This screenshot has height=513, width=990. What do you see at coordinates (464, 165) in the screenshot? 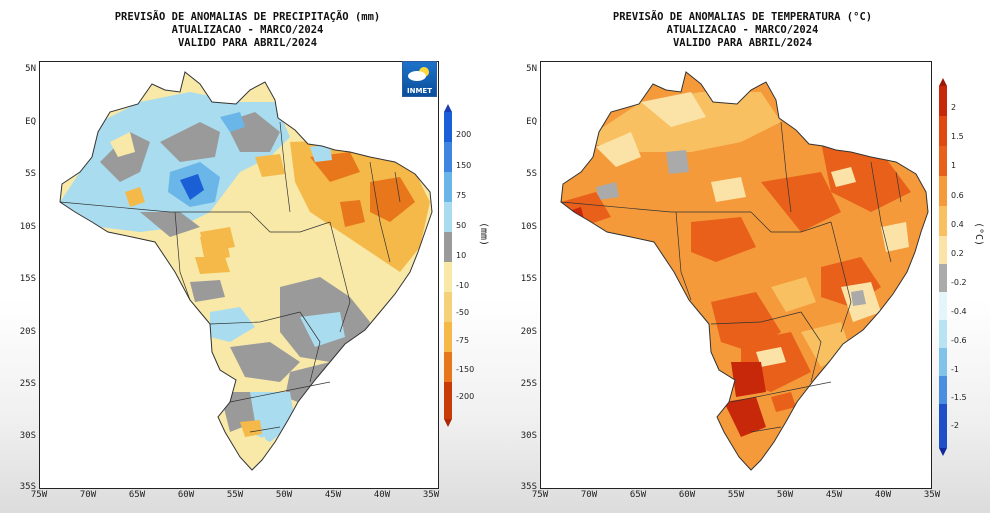
I see `precip-tick: 150` at bounding box center [464, 165].